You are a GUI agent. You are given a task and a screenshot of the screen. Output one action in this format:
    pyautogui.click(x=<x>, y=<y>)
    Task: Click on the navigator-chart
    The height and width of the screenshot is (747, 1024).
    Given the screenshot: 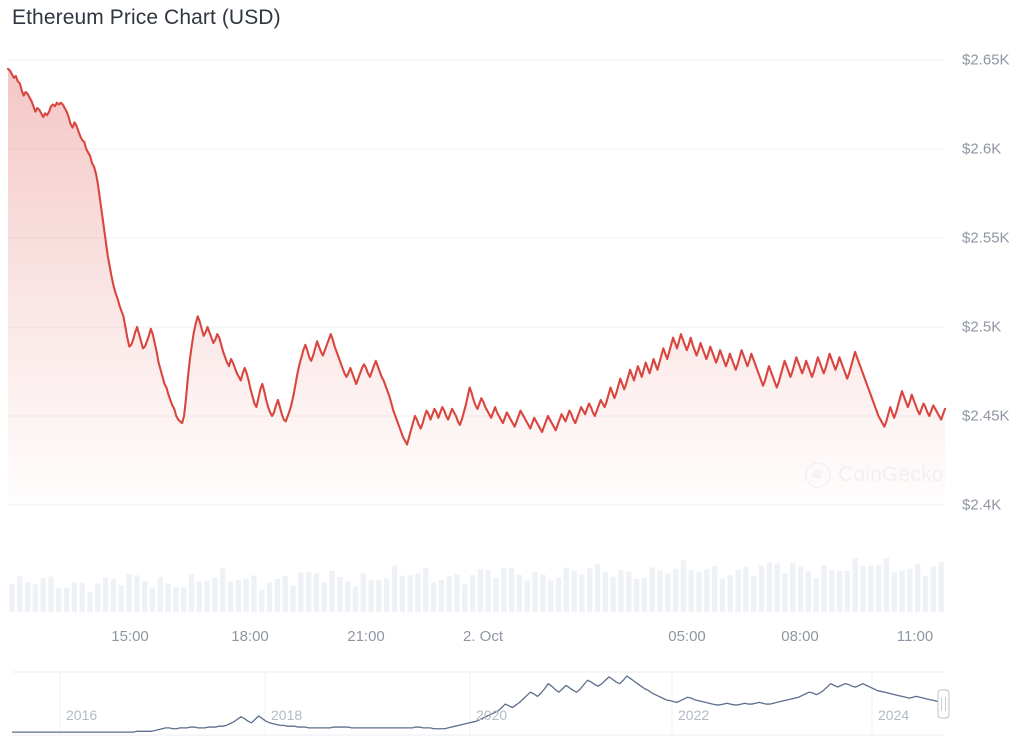 What is the action you would take?
    pyautogui.click(x=481, y=703)
    